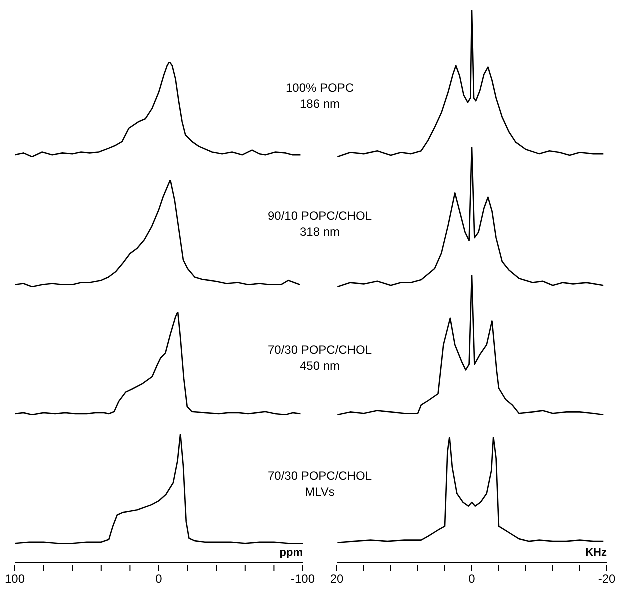 This screenshot has width=622, height=594. Describe the element at coordinates (320, 216) in the screenshot. I see `annotation: 90/10 POPC/CHOL` at that location.